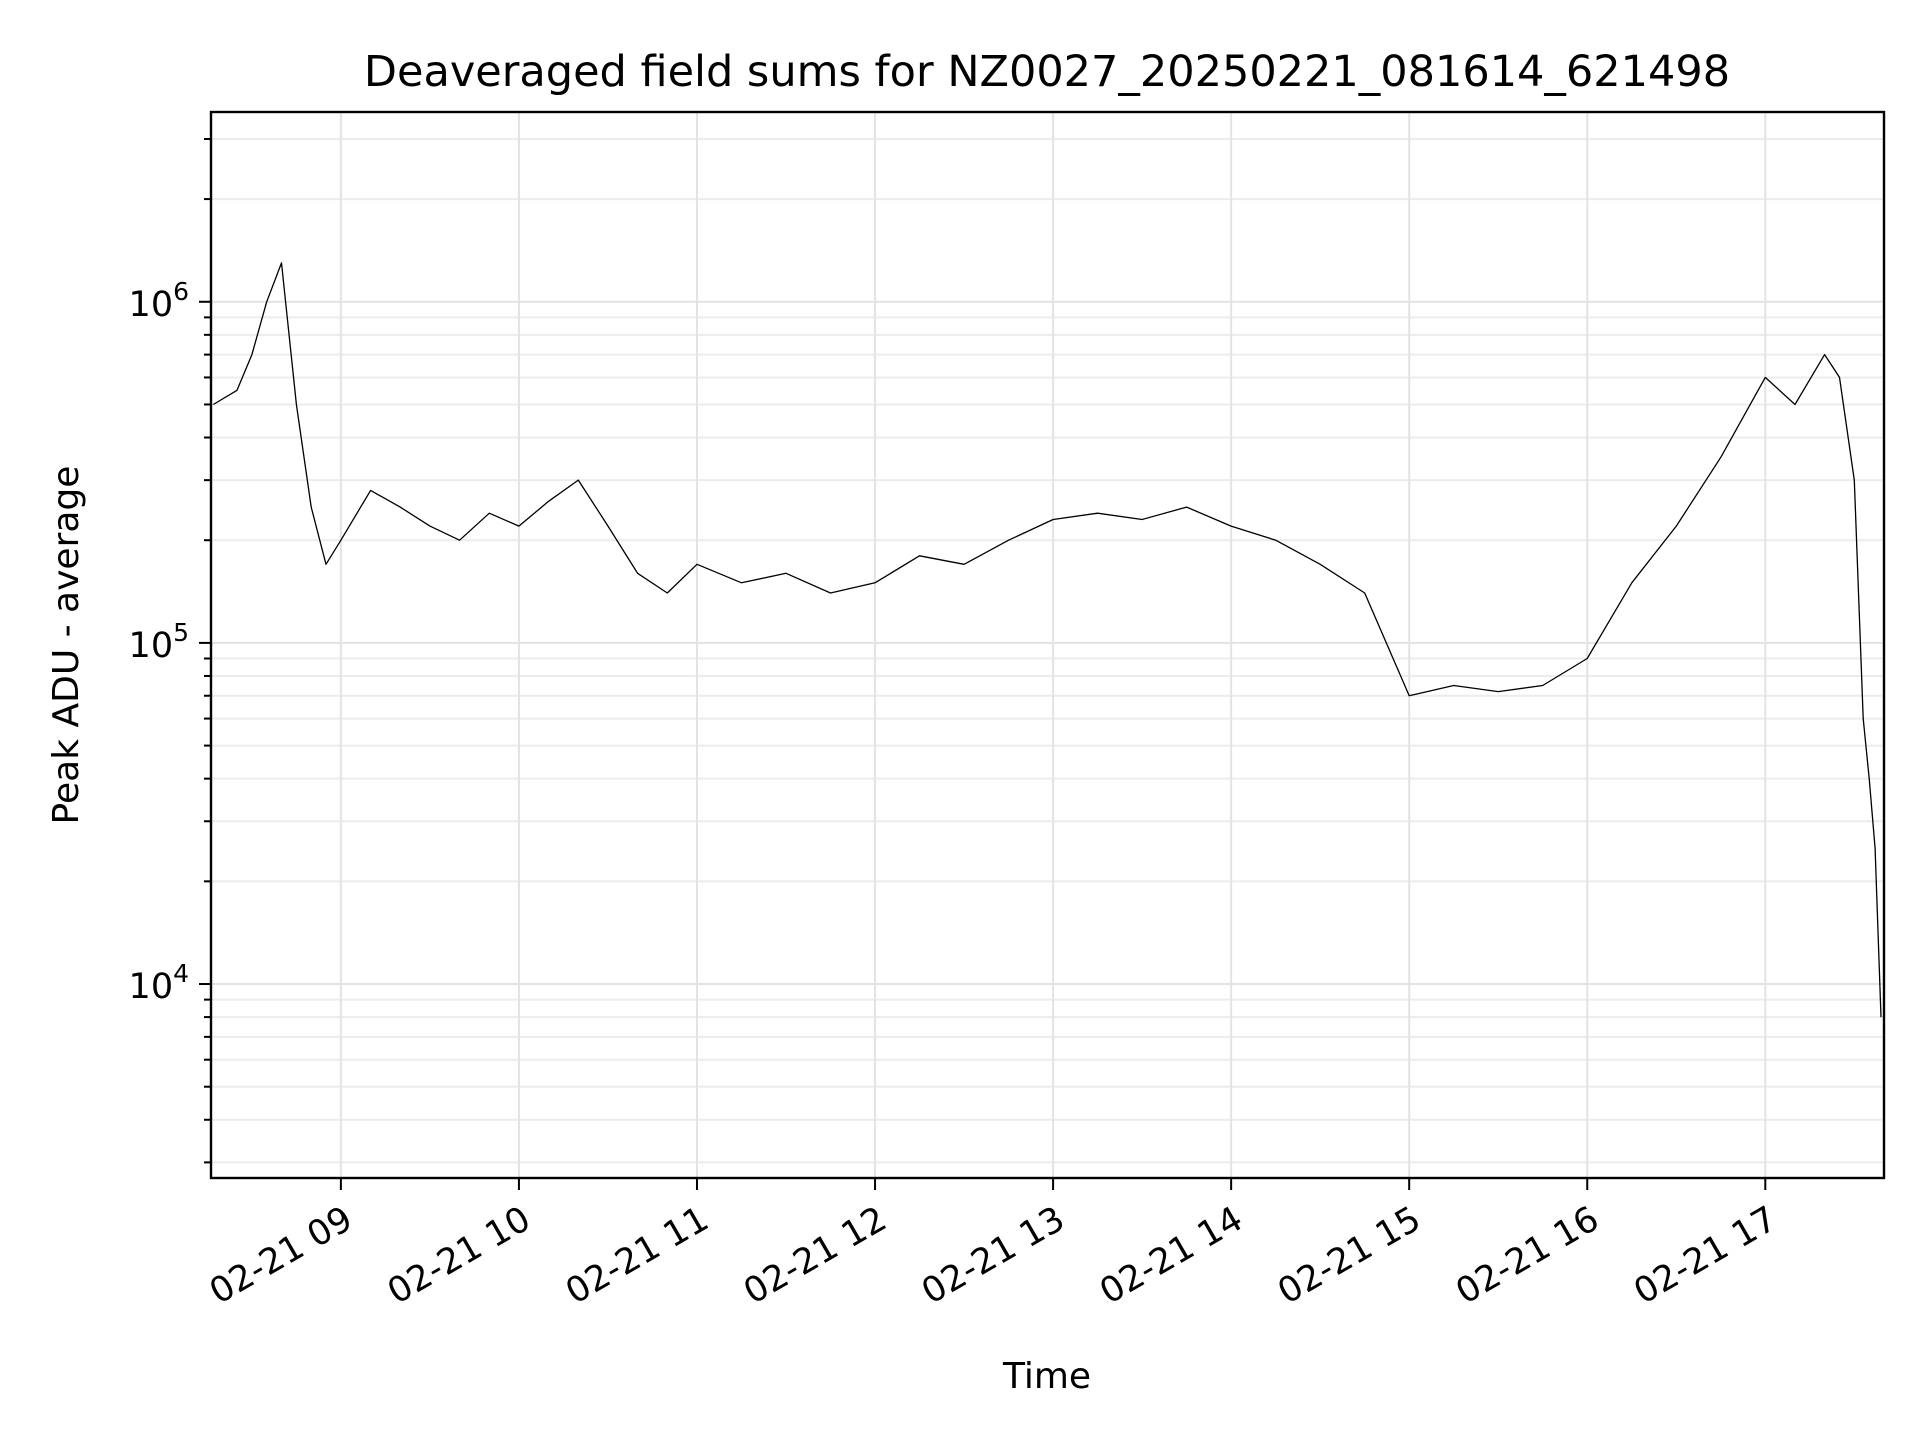 Image resolution: width=1920 pixels, height=1440 pixels. Describe the element at coordinates (159, 301) in the screenshot. I see `y-tick-label: 10⁶` at that location.